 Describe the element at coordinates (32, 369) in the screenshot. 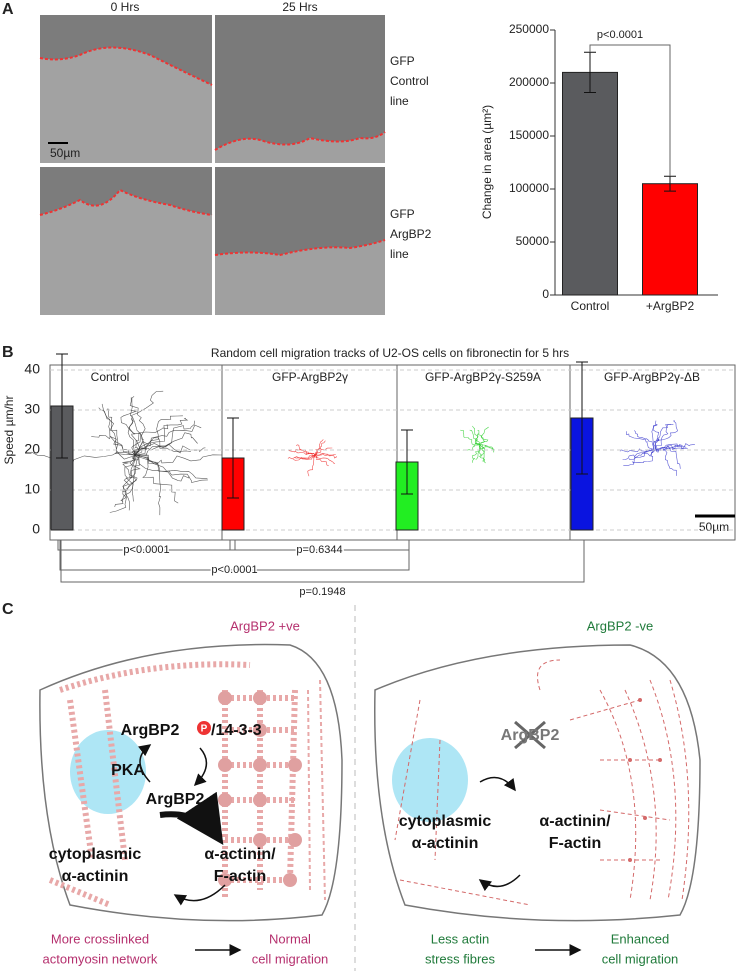

I see `y-tick-label: 40` at that location.